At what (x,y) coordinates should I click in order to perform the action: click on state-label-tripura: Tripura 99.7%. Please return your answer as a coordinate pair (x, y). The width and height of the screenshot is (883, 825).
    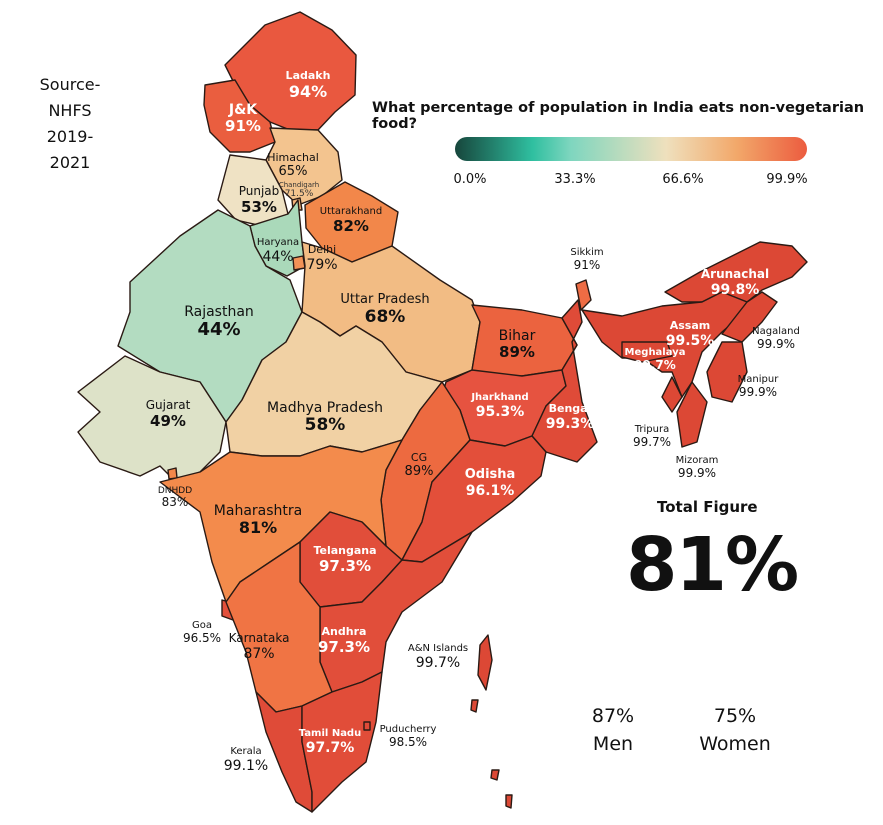
    Looking at the image, I should click on (652, 436).